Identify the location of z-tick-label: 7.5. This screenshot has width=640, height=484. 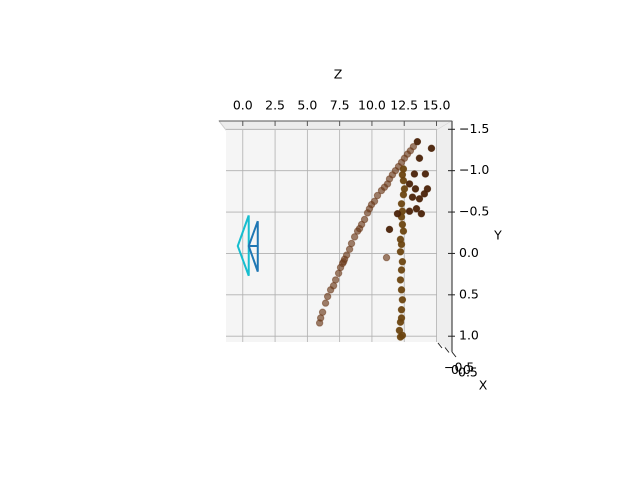
(340, 105).